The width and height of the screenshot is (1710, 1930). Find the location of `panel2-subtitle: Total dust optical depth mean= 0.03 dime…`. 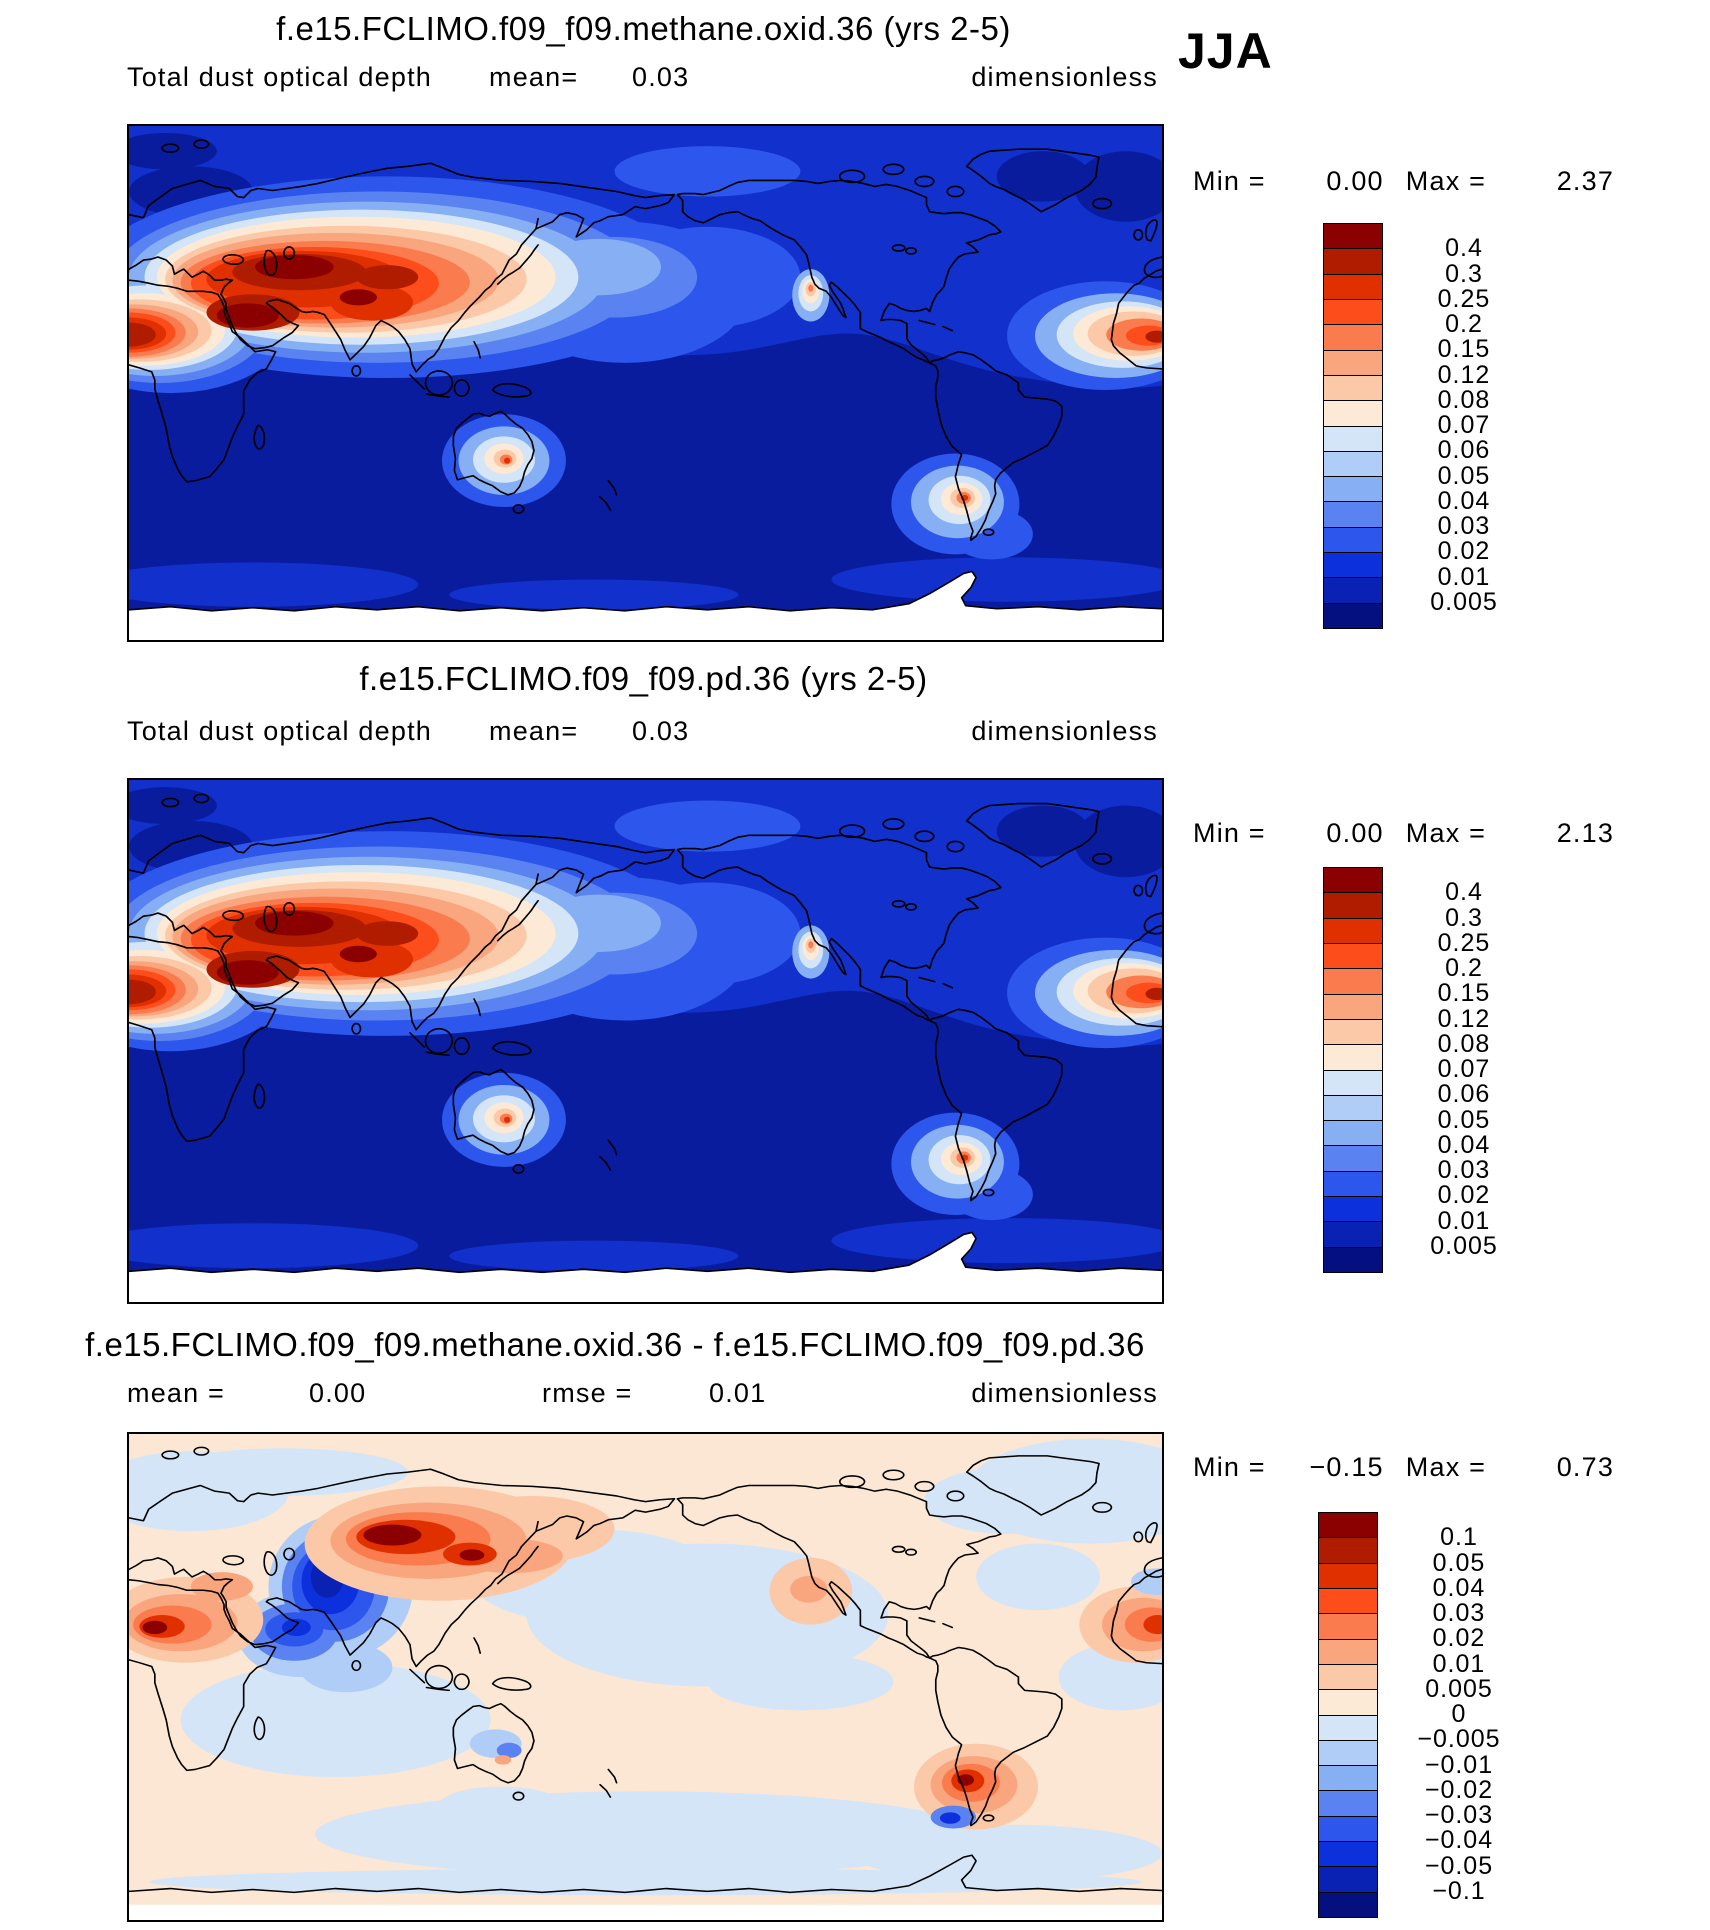

panel2-subtitle: Total dust optical depth mean= 0.03 dime… is located at coordinates (643, 732).